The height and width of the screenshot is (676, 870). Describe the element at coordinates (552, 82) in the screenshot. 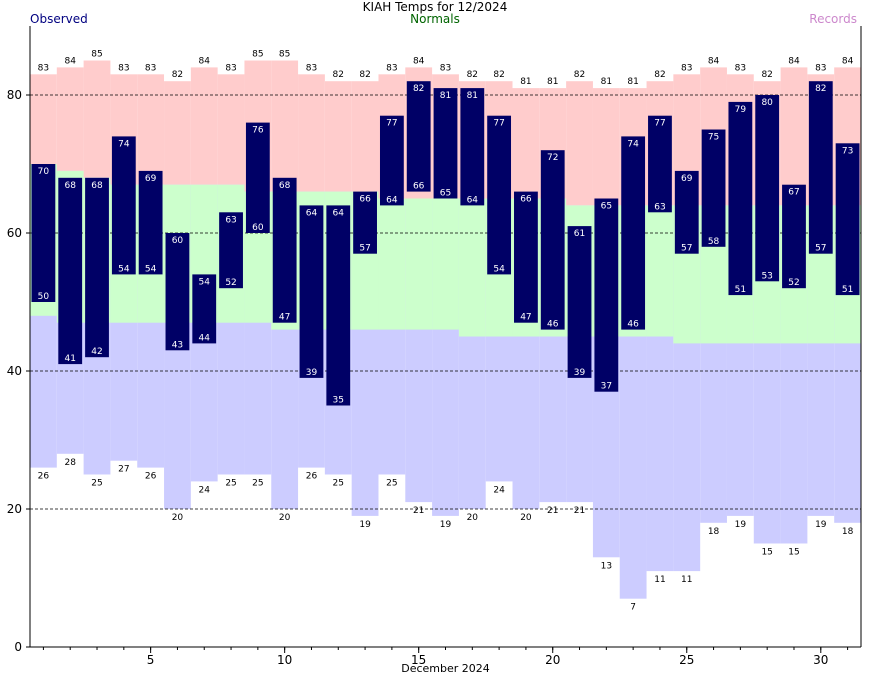

I see `record-high-label: 81` at that location.